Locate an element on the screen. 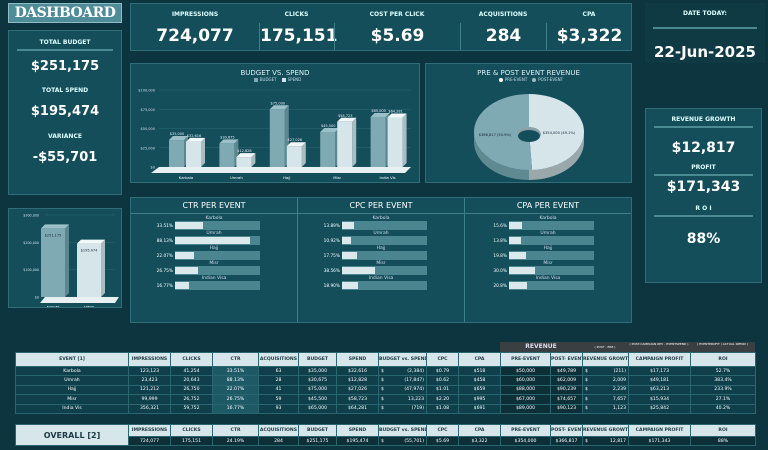 This screenshot has height=450, width=768. data-label: $64,281 is located at coordinates (395, 112).